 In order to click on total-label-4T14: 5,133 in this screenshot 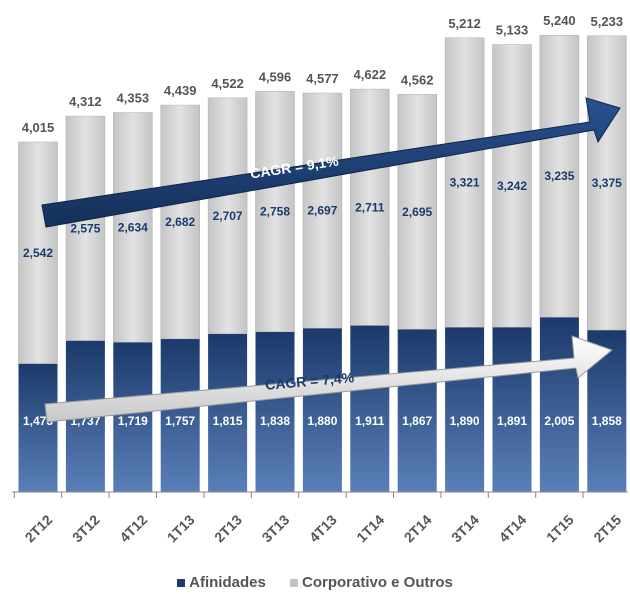, I will do `click(512, 30)`.